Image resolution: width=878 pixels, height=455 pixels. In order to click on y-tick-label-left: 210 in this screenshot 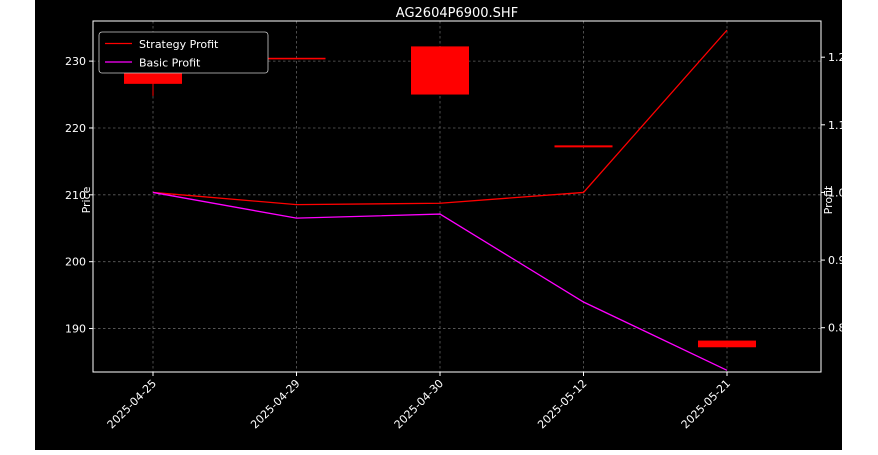, I will do `click(75, 195)`.